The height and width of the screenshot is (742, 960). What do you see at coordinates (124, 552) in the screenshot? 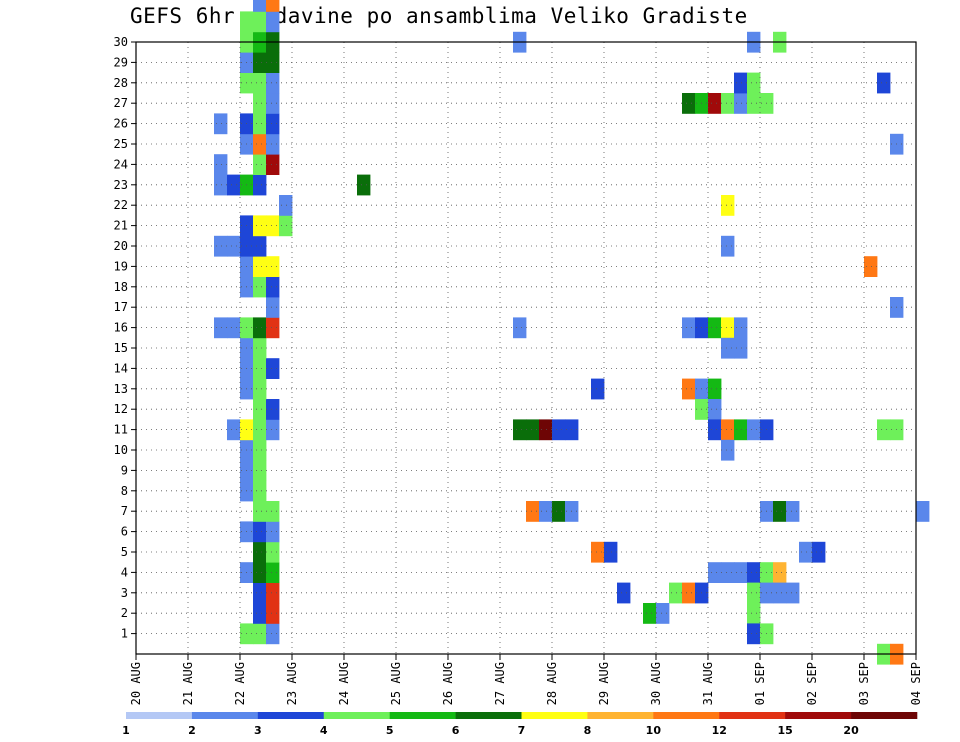
I see `y-tick-label: 5` at bounding box center [124, 552].